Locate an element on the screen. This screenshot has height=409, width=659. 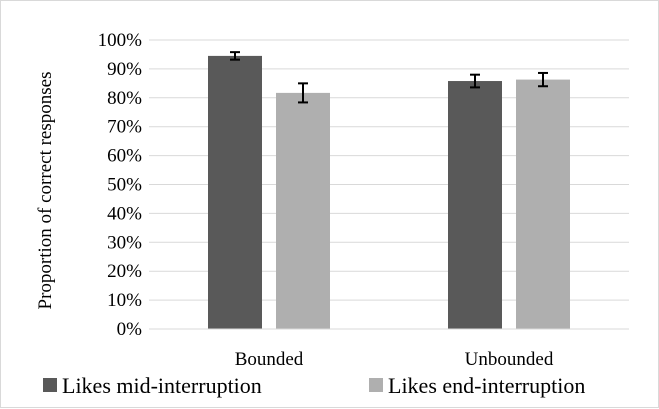
x-tick-label: Unbounded is located at coordinates (509, 359).